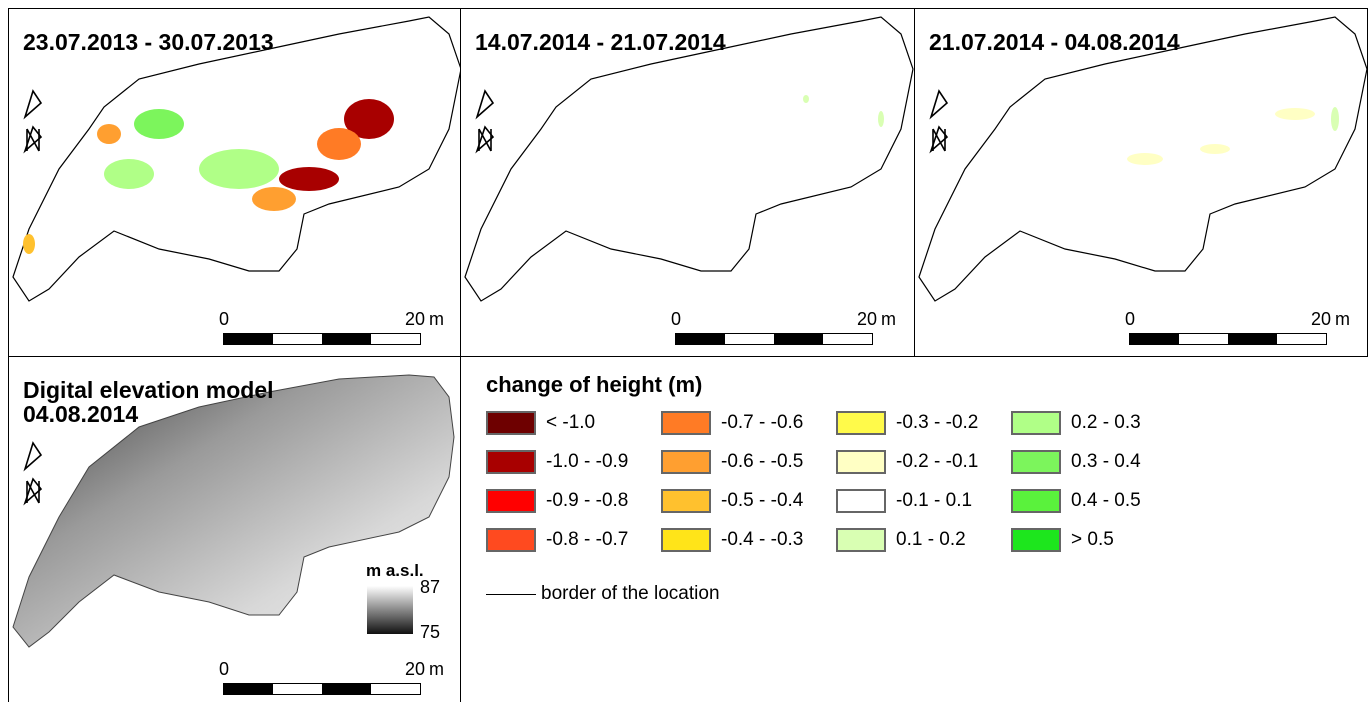 The width and height of the screenshot is (1370, 702). What do you see at coordinates (762, 500) in the screenshot?
I see `legend-label: -0.5 - -0.4` at bounding box center [762, 500].